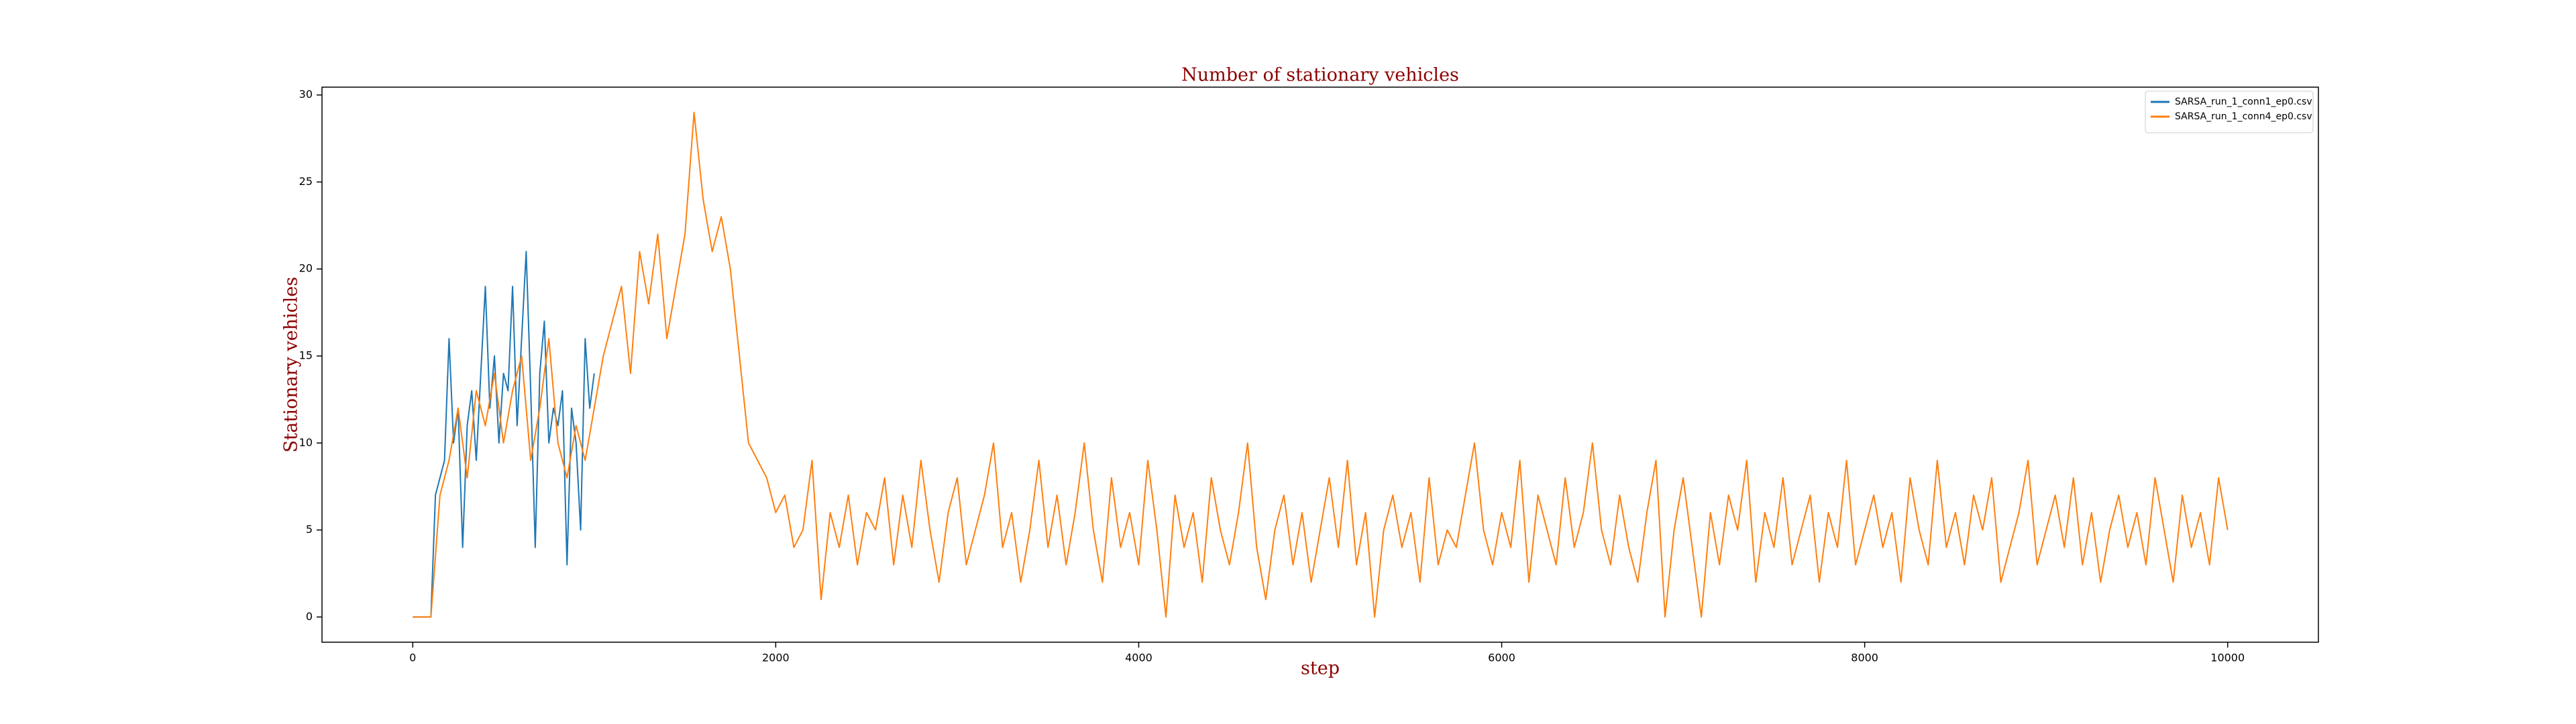  I want to click on y-tick-label: 20, so click(306, 268).